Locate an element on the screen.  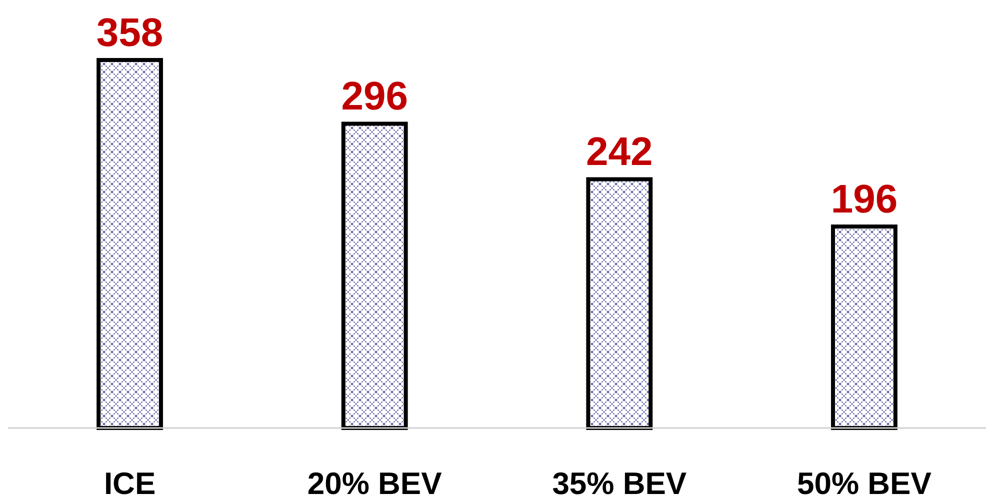
data-label: 358 is located at coordinates (130, 33).